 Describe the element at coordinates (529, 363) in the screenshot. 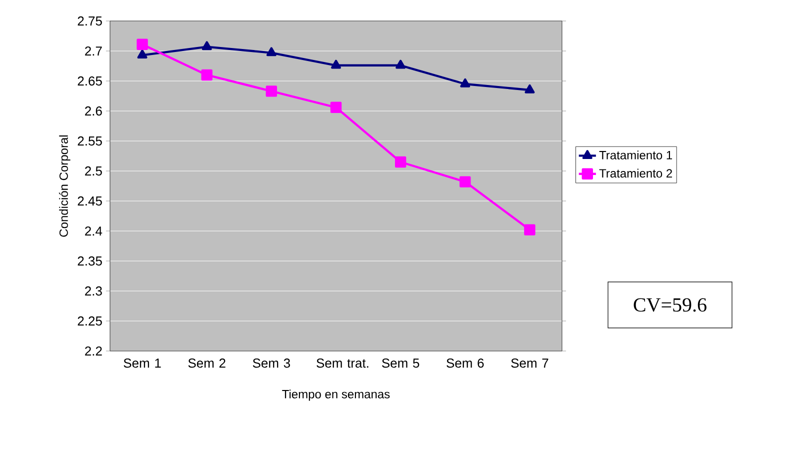

I see `x-tick-label: Sem 7` at that location.